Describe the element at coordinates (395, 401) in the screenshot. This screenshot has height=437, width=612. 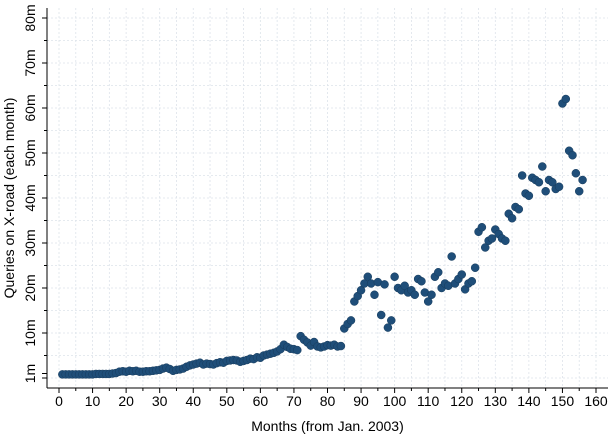
I see `x-tick-label: 100` at that location.